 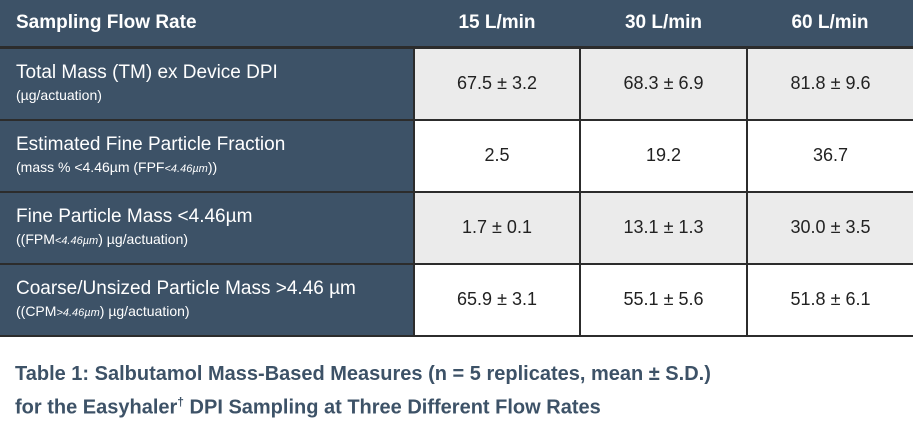 I want to click on row-subtitle-end: )), so click(x=212, y=166).